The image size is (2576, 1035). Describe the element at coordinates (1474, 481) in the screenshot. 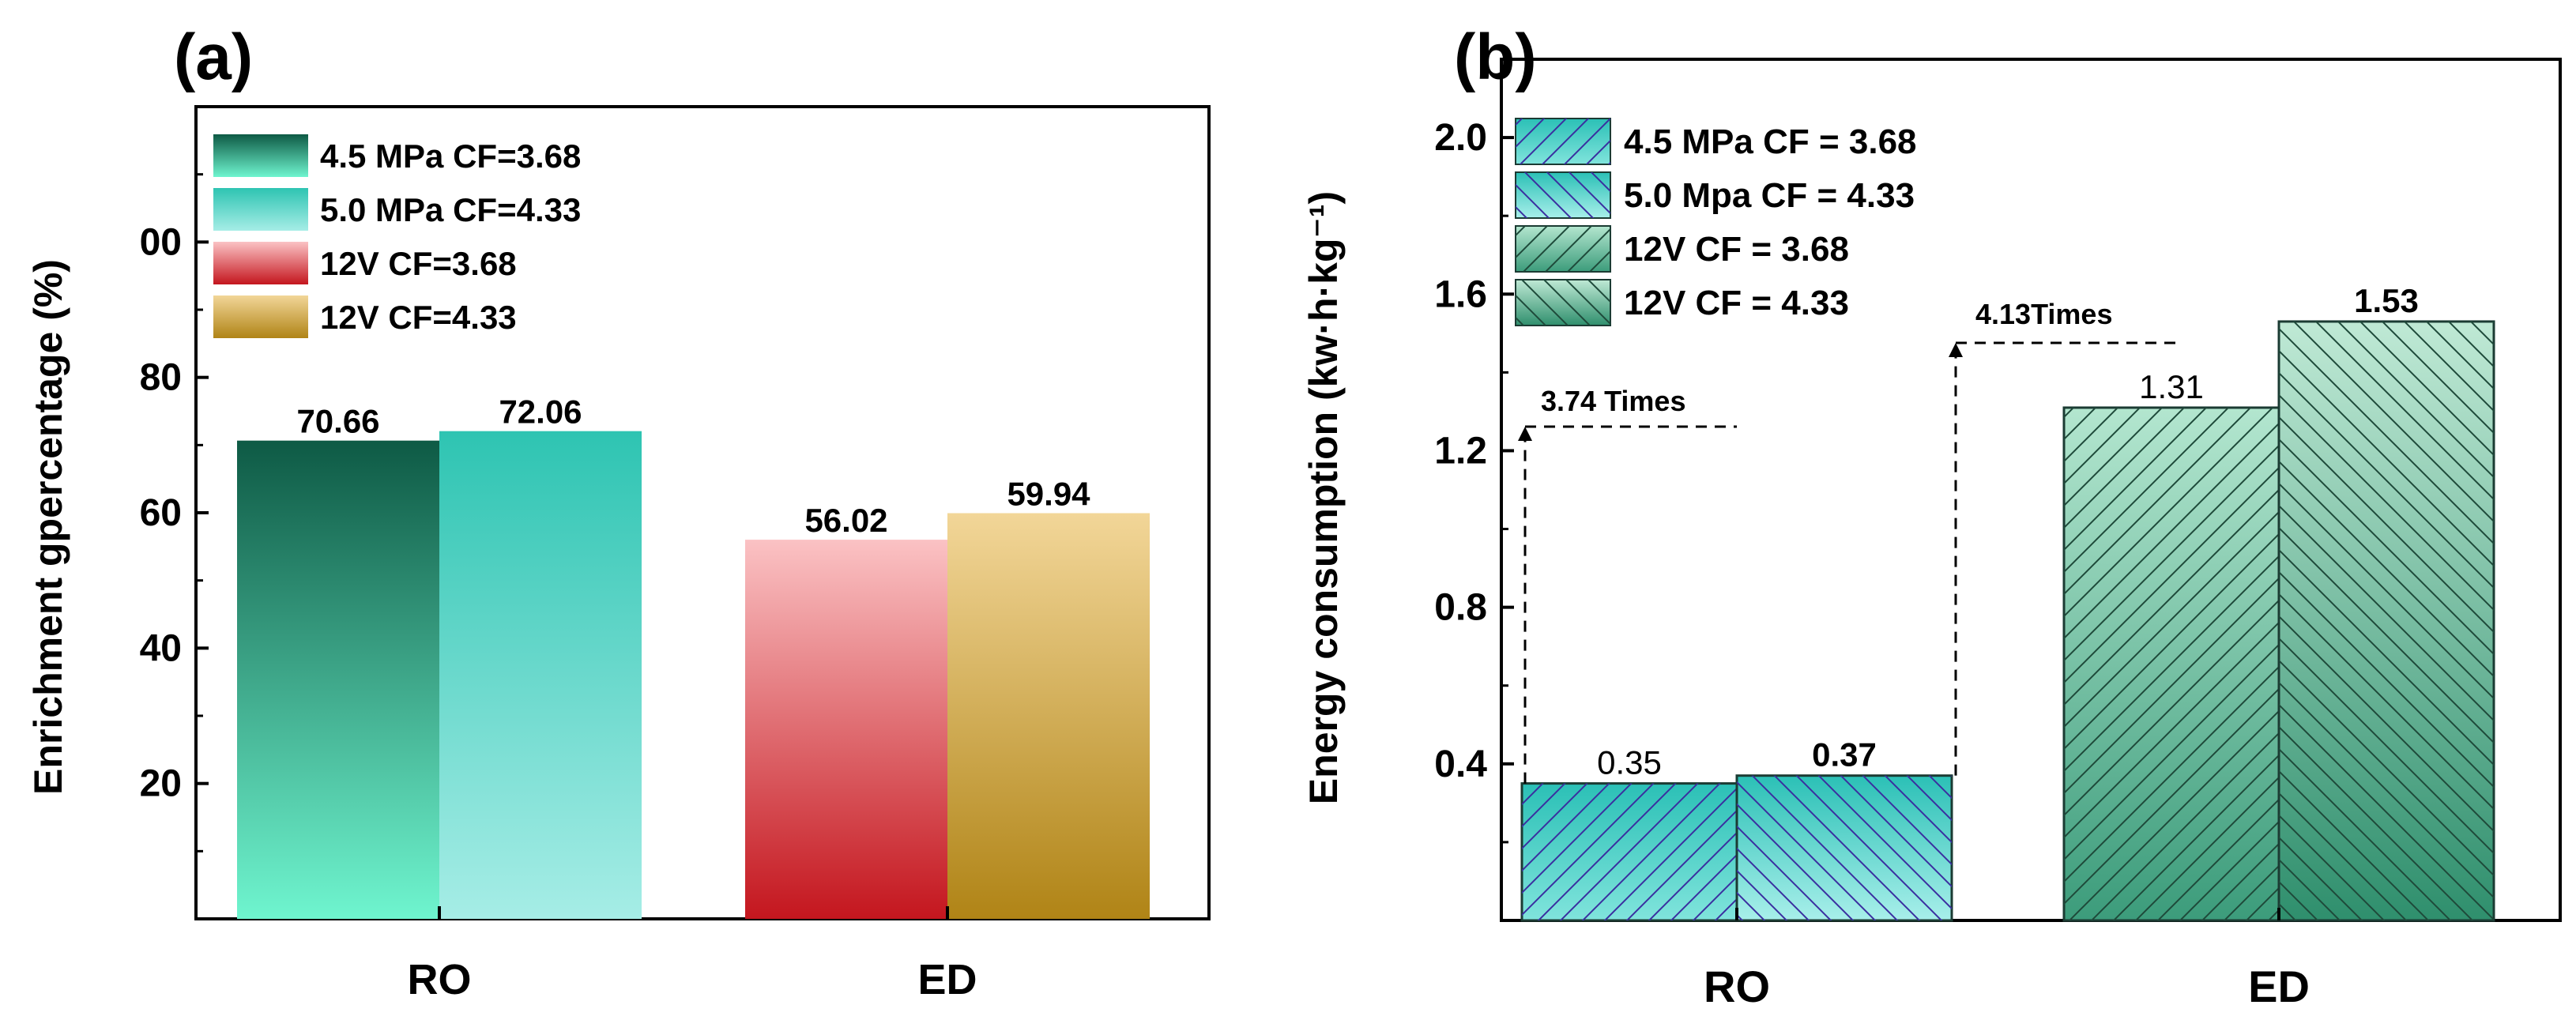

I see `y-axis-ticks-b: 0.4 0.8 1.2 1.6 2.0` at that location.